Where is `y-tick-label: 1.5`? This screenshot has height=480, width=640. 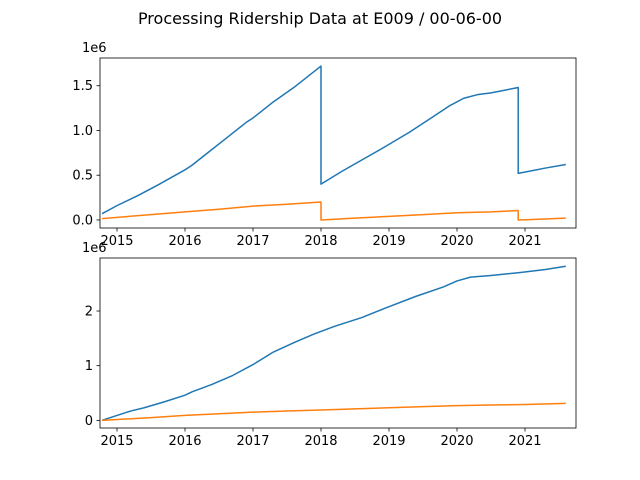
y-tick-label: 1.5 is located at coordinates (82, 86).